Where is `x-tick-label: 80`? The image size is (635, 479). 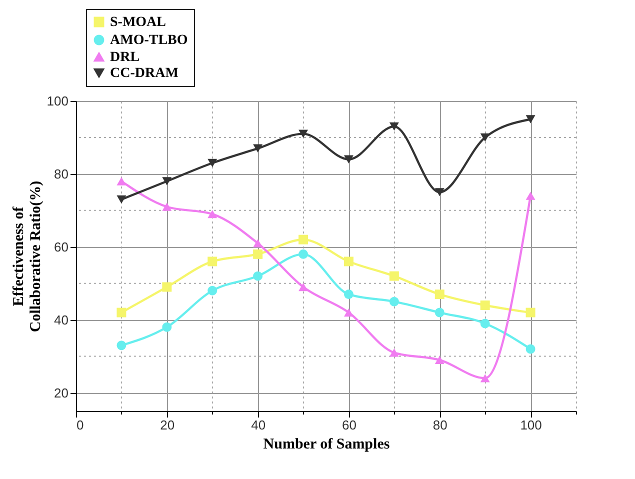 x-tick-label: 80 is located at coordinates (440, 425).